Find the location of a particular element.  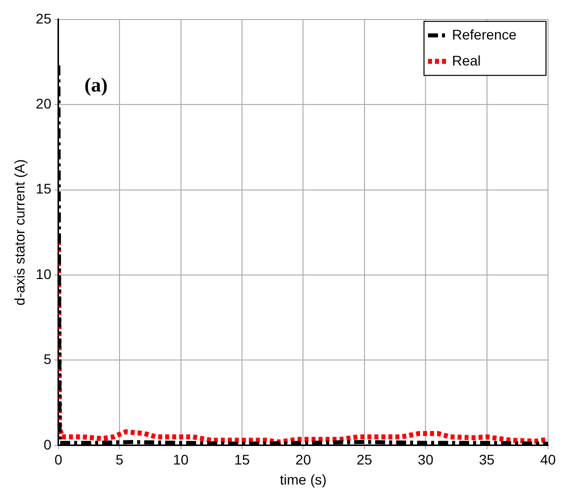

x-tick-label: 5 is located at coordinates (120, 460).